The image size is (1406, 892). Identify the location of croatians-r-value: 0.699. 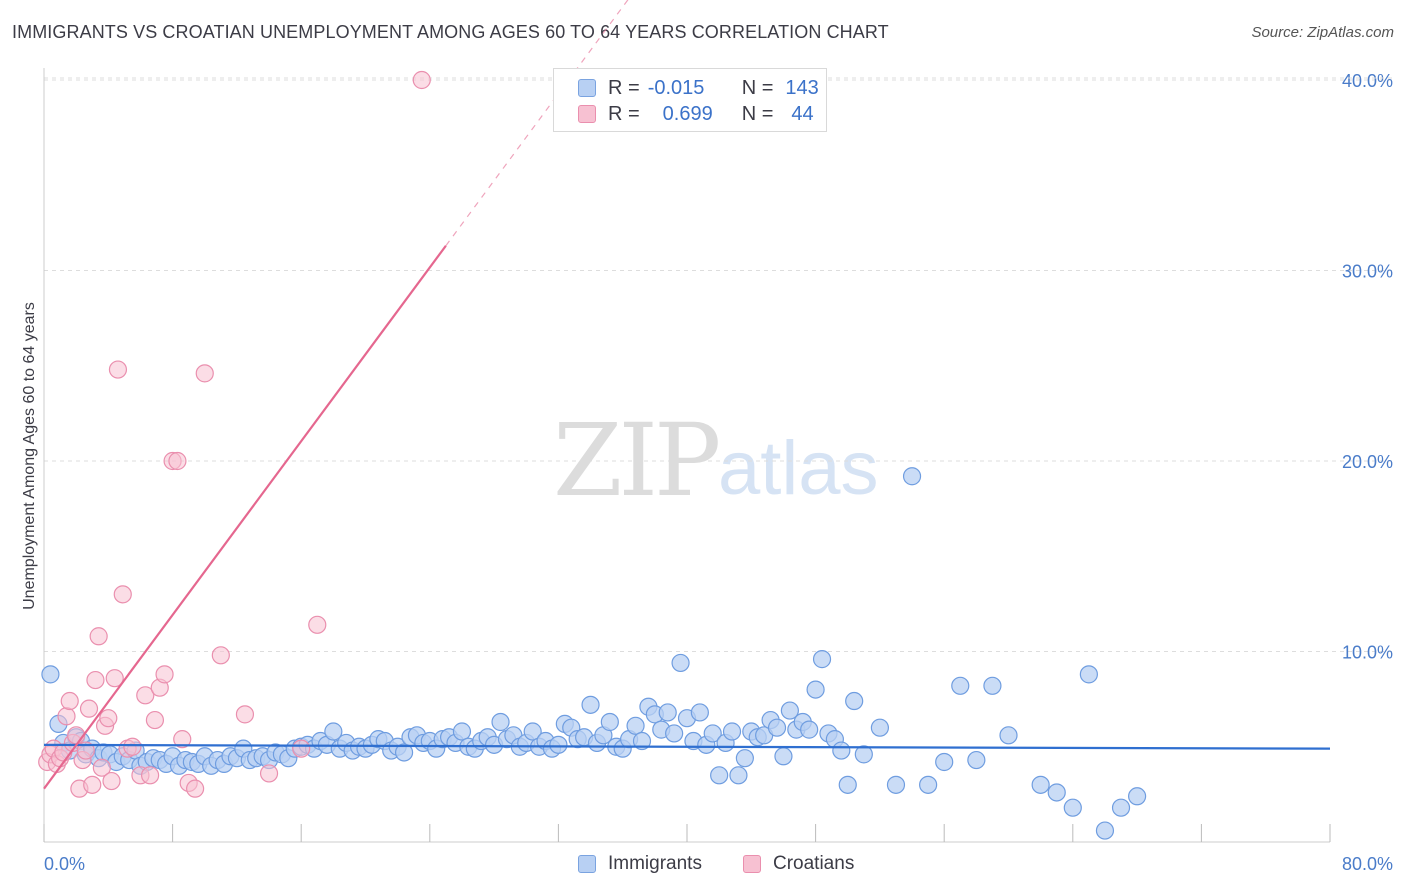
(687, 113).